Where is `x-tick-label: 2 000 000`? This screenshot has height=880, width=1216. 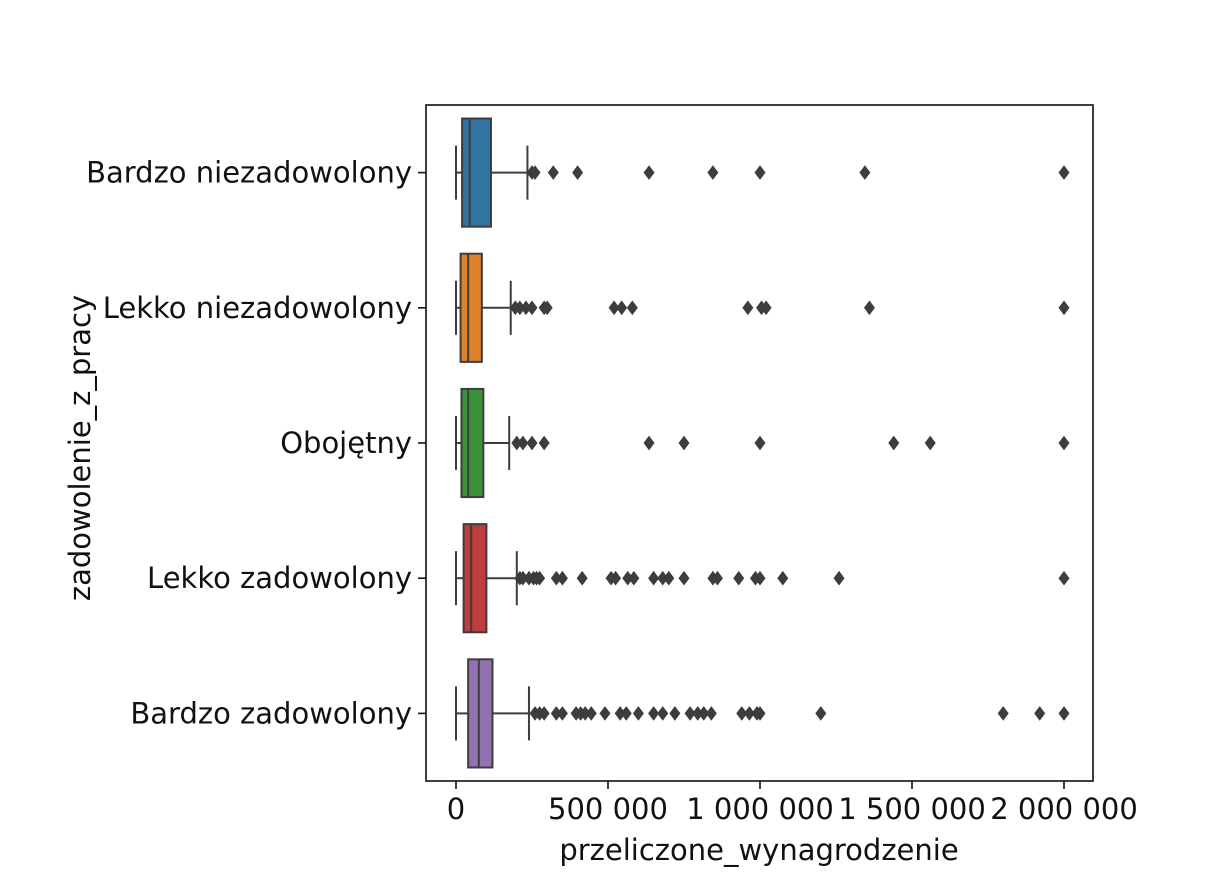
x-tick-label: 2 000 000 is located at coordinates (1064, 809).